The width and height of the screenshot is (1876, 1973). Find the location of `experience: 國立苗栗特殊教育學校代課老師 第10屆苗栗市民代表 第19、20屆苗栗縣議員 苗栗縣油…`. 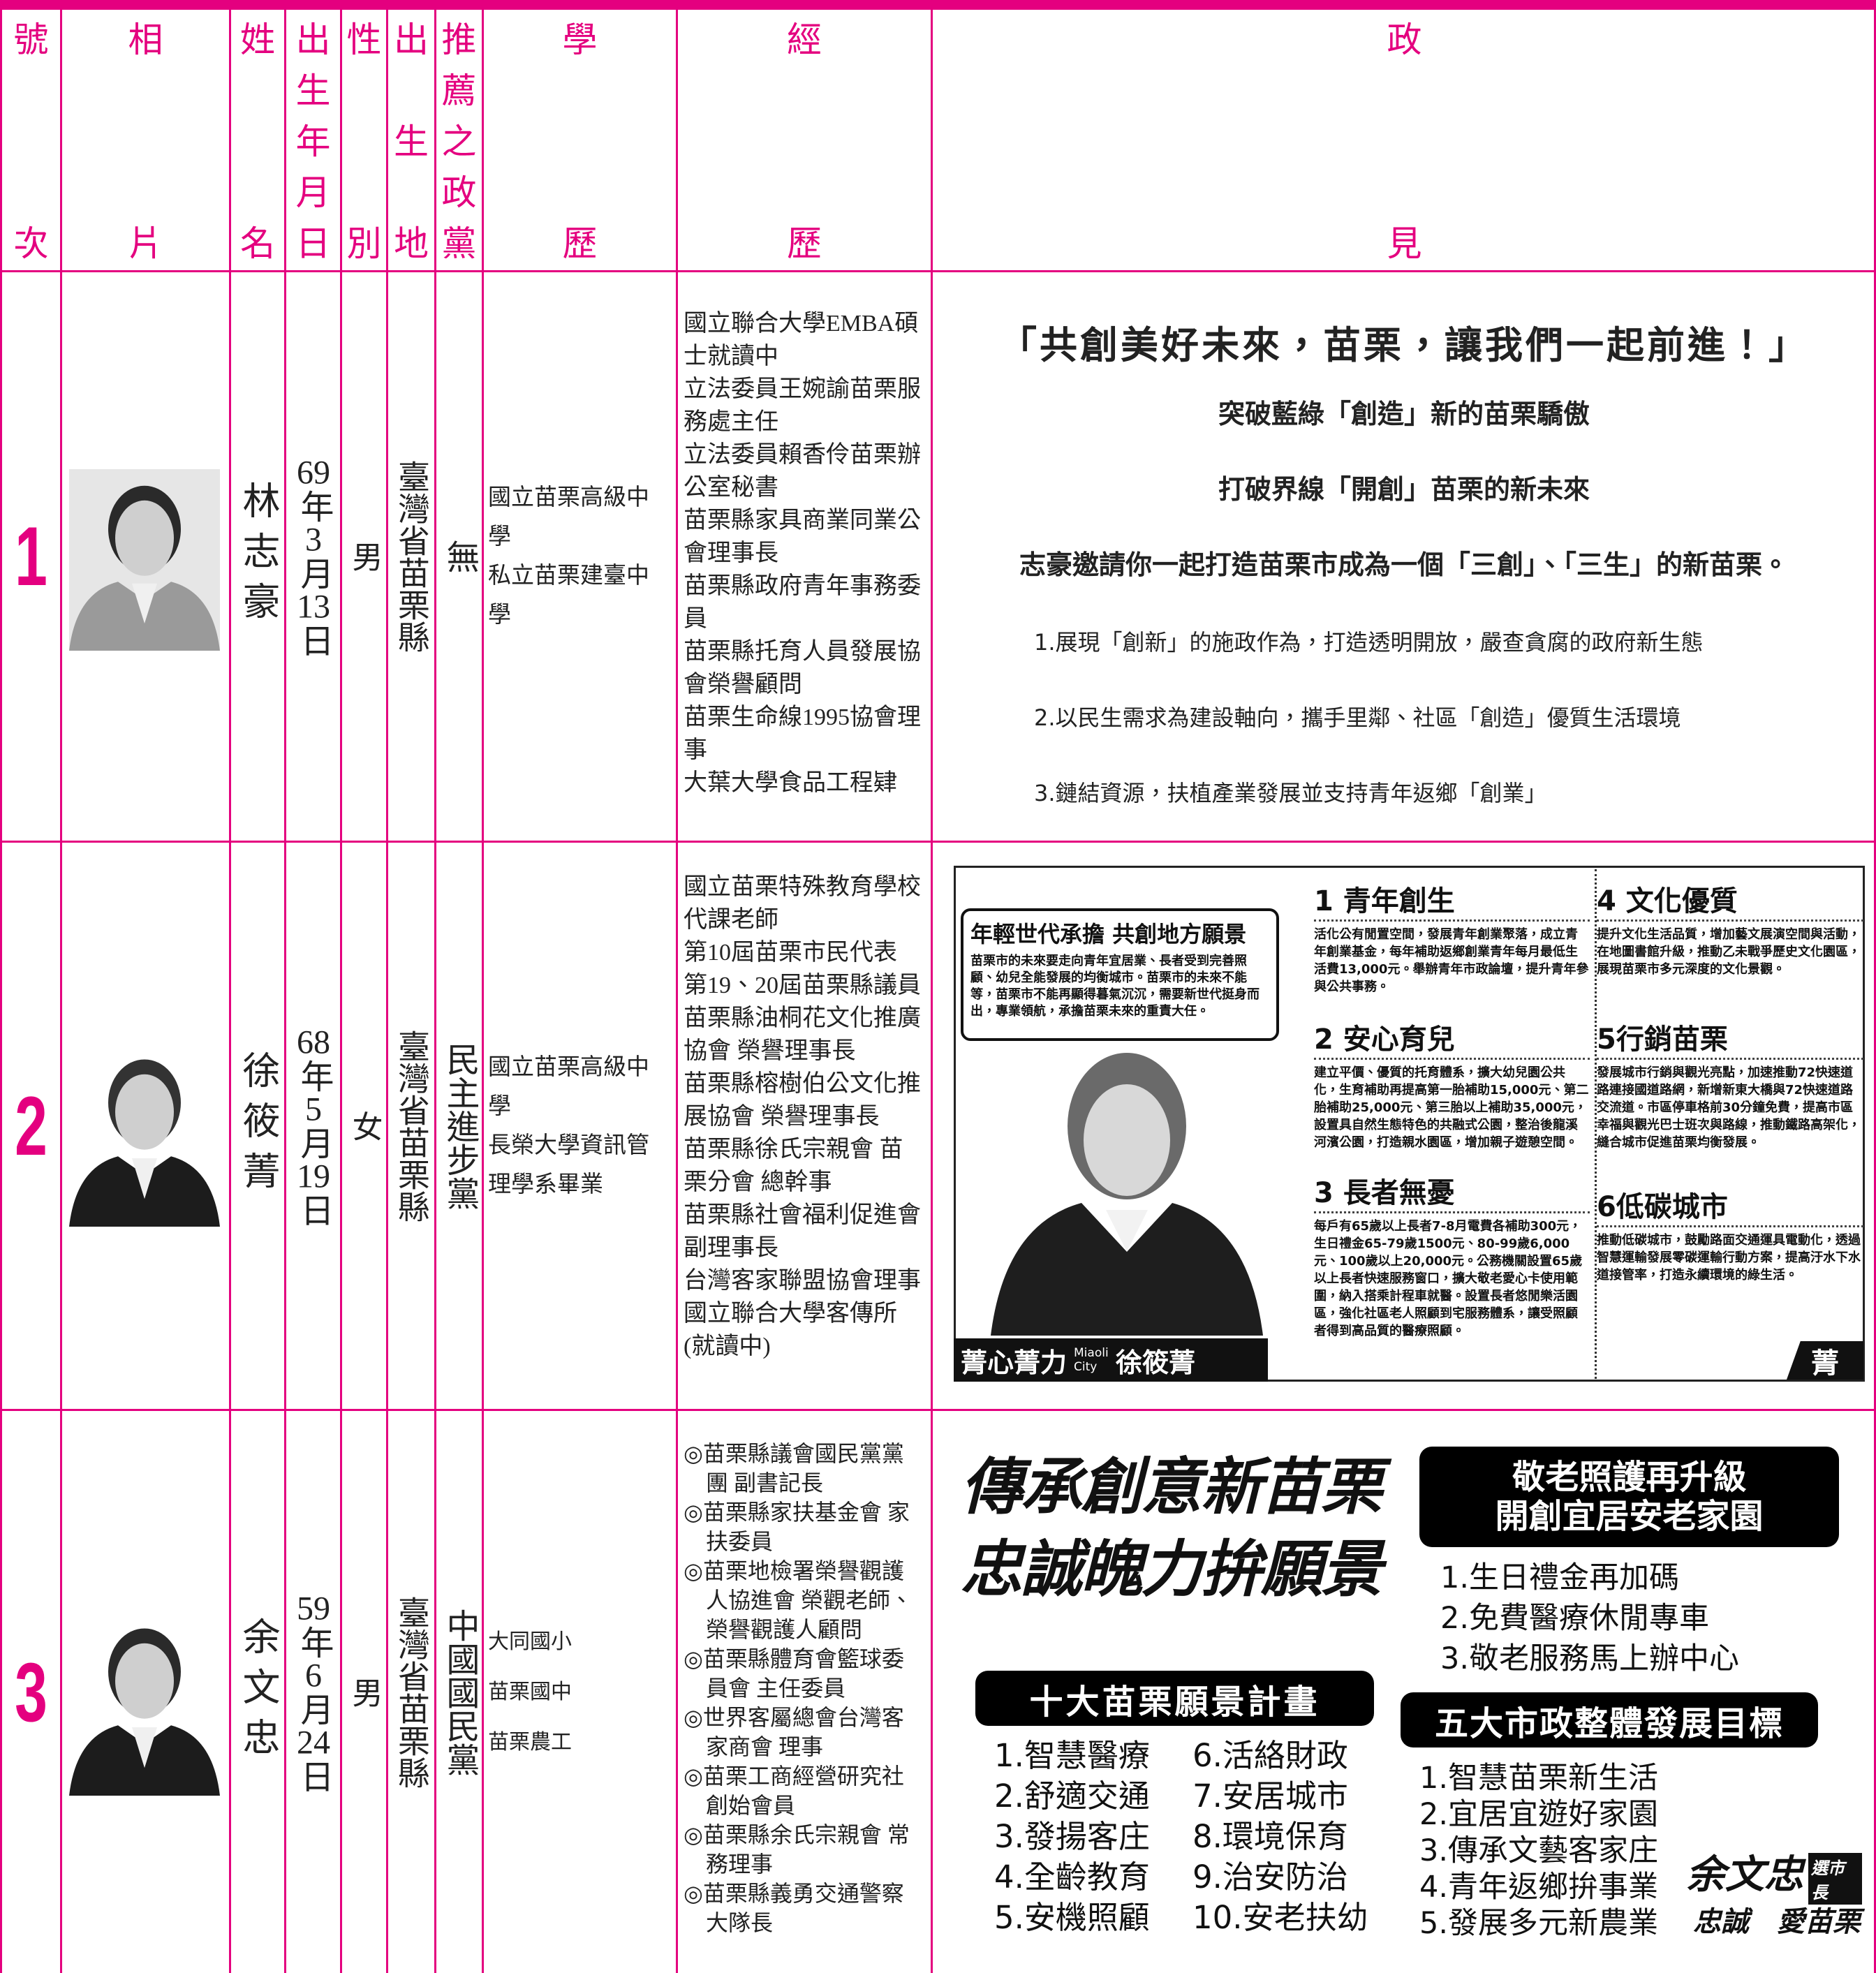

experience: 國立苗栗特殊教育學校代課老師 第10屆苗栗市民代表 第19、20屆苗栗縣議員 苗栗縣油… is located at coordinates (805, 1126).